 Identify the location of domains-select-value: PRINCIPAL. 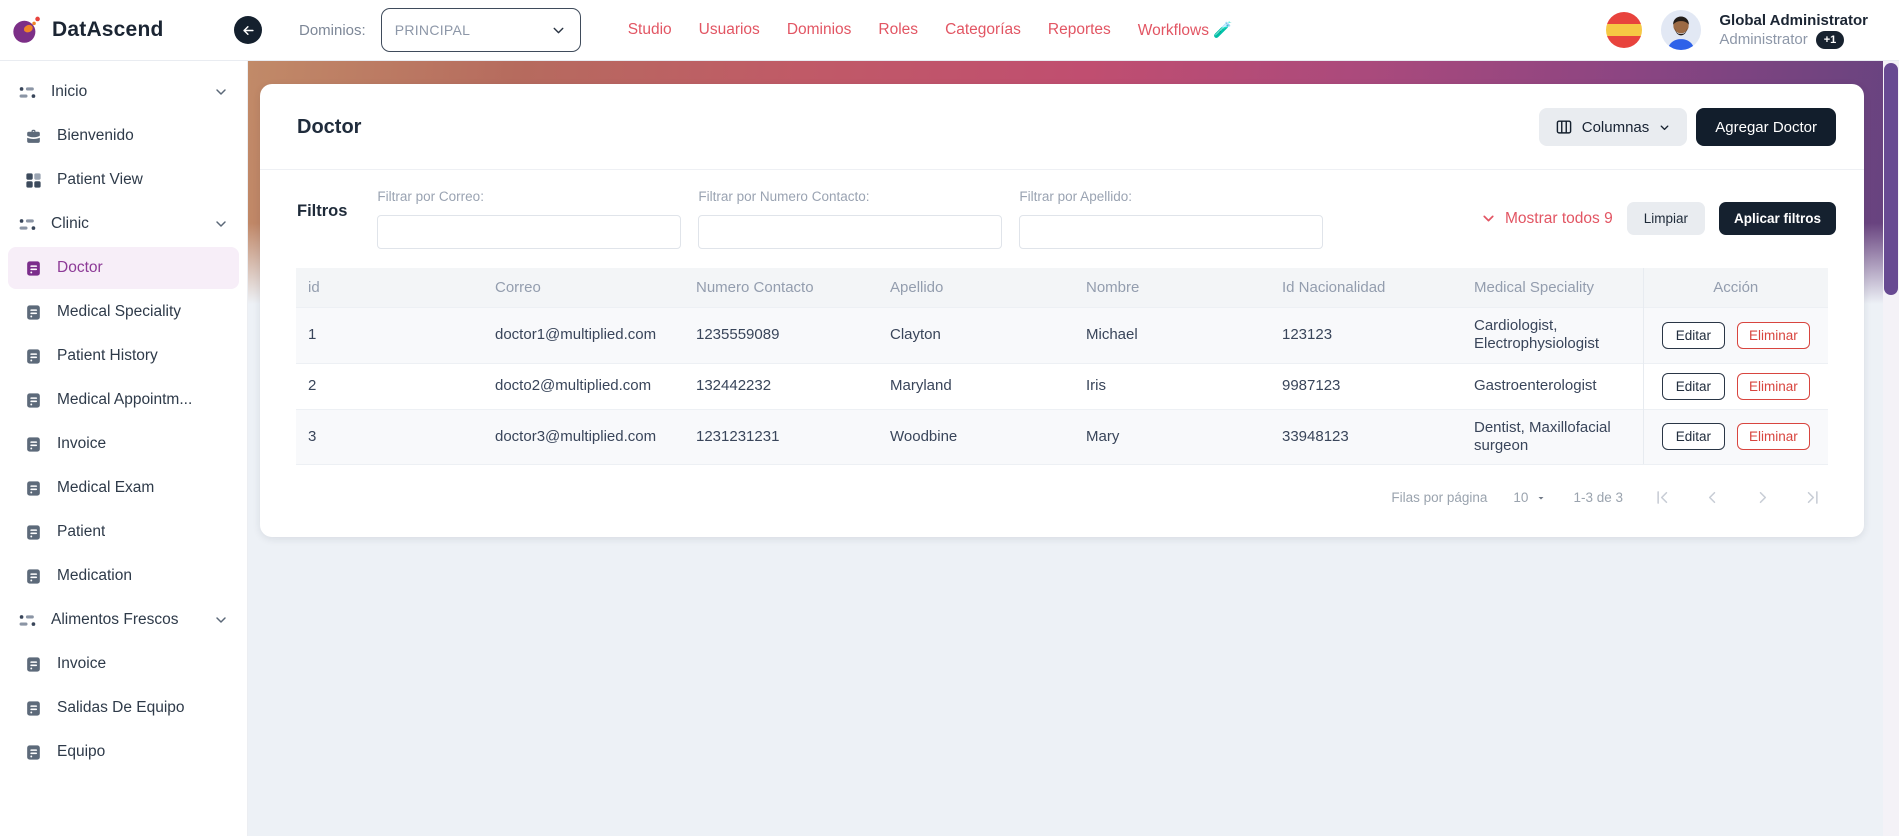
(432, 30).